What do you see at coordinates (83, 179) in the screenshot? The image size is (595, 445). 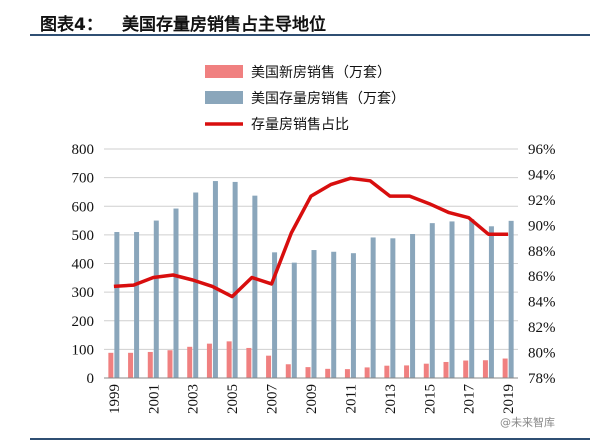 I see `y-left-tick-label: 700` at bounding box center [83, 179].